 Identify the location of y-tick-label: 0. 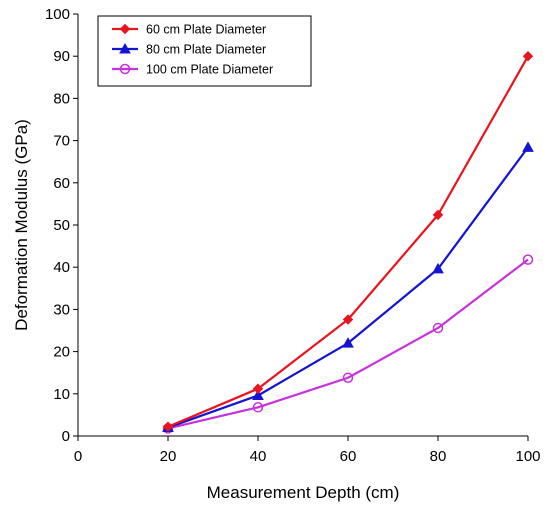
(66, 436).